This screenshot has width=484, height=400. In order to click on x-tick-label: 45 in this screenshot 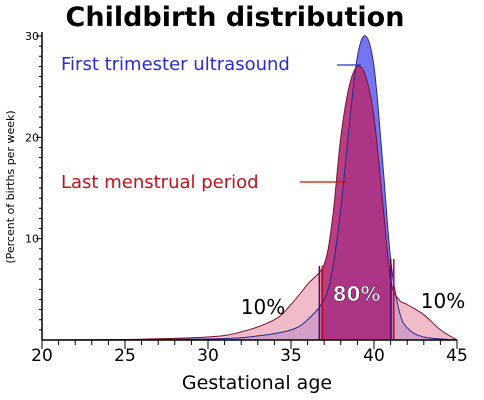, I will do `click(457, 356)`.